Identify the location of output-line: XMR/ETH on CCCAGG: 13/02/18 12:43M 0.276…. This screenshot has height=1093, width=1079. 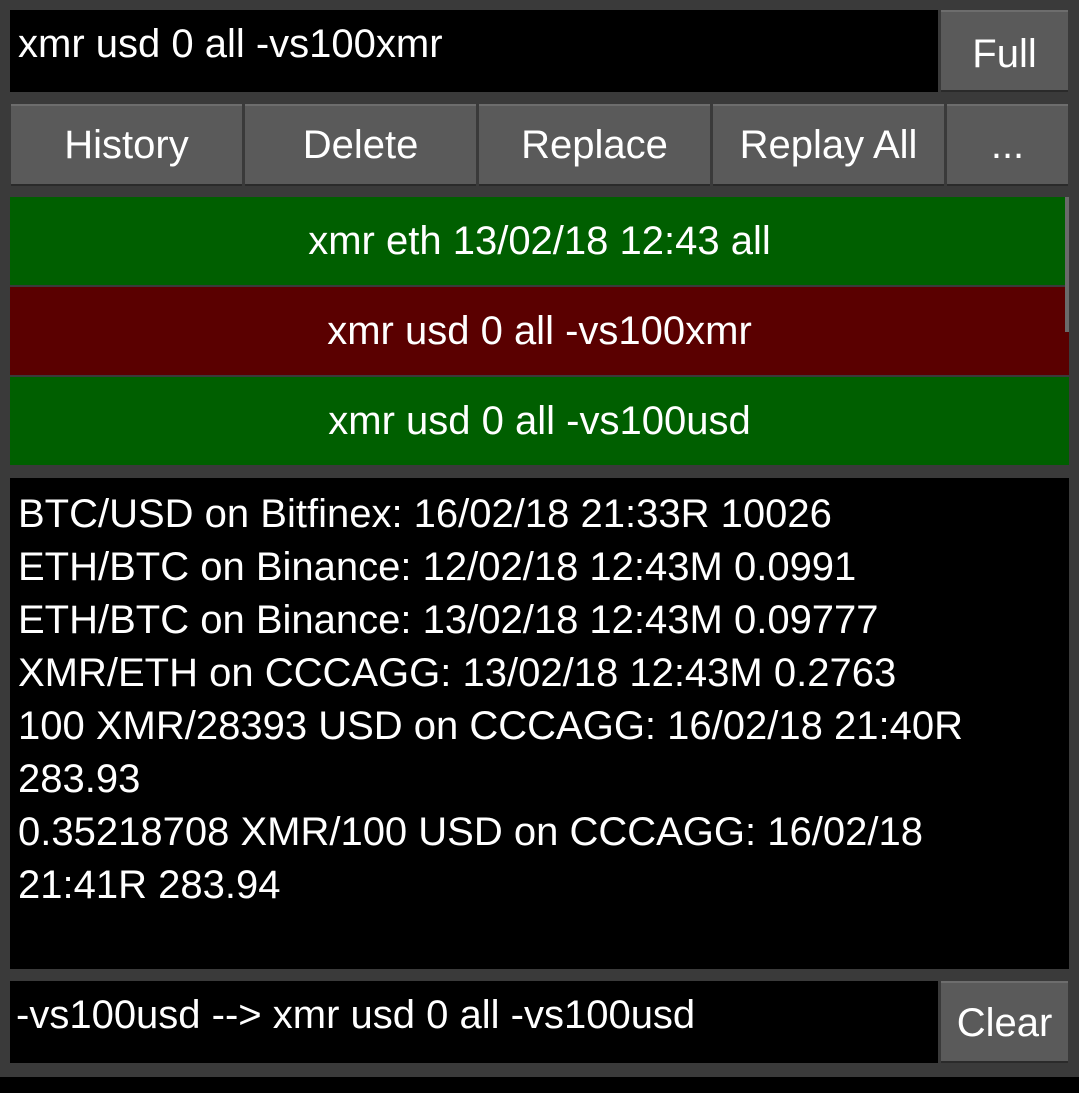
(457, 673).